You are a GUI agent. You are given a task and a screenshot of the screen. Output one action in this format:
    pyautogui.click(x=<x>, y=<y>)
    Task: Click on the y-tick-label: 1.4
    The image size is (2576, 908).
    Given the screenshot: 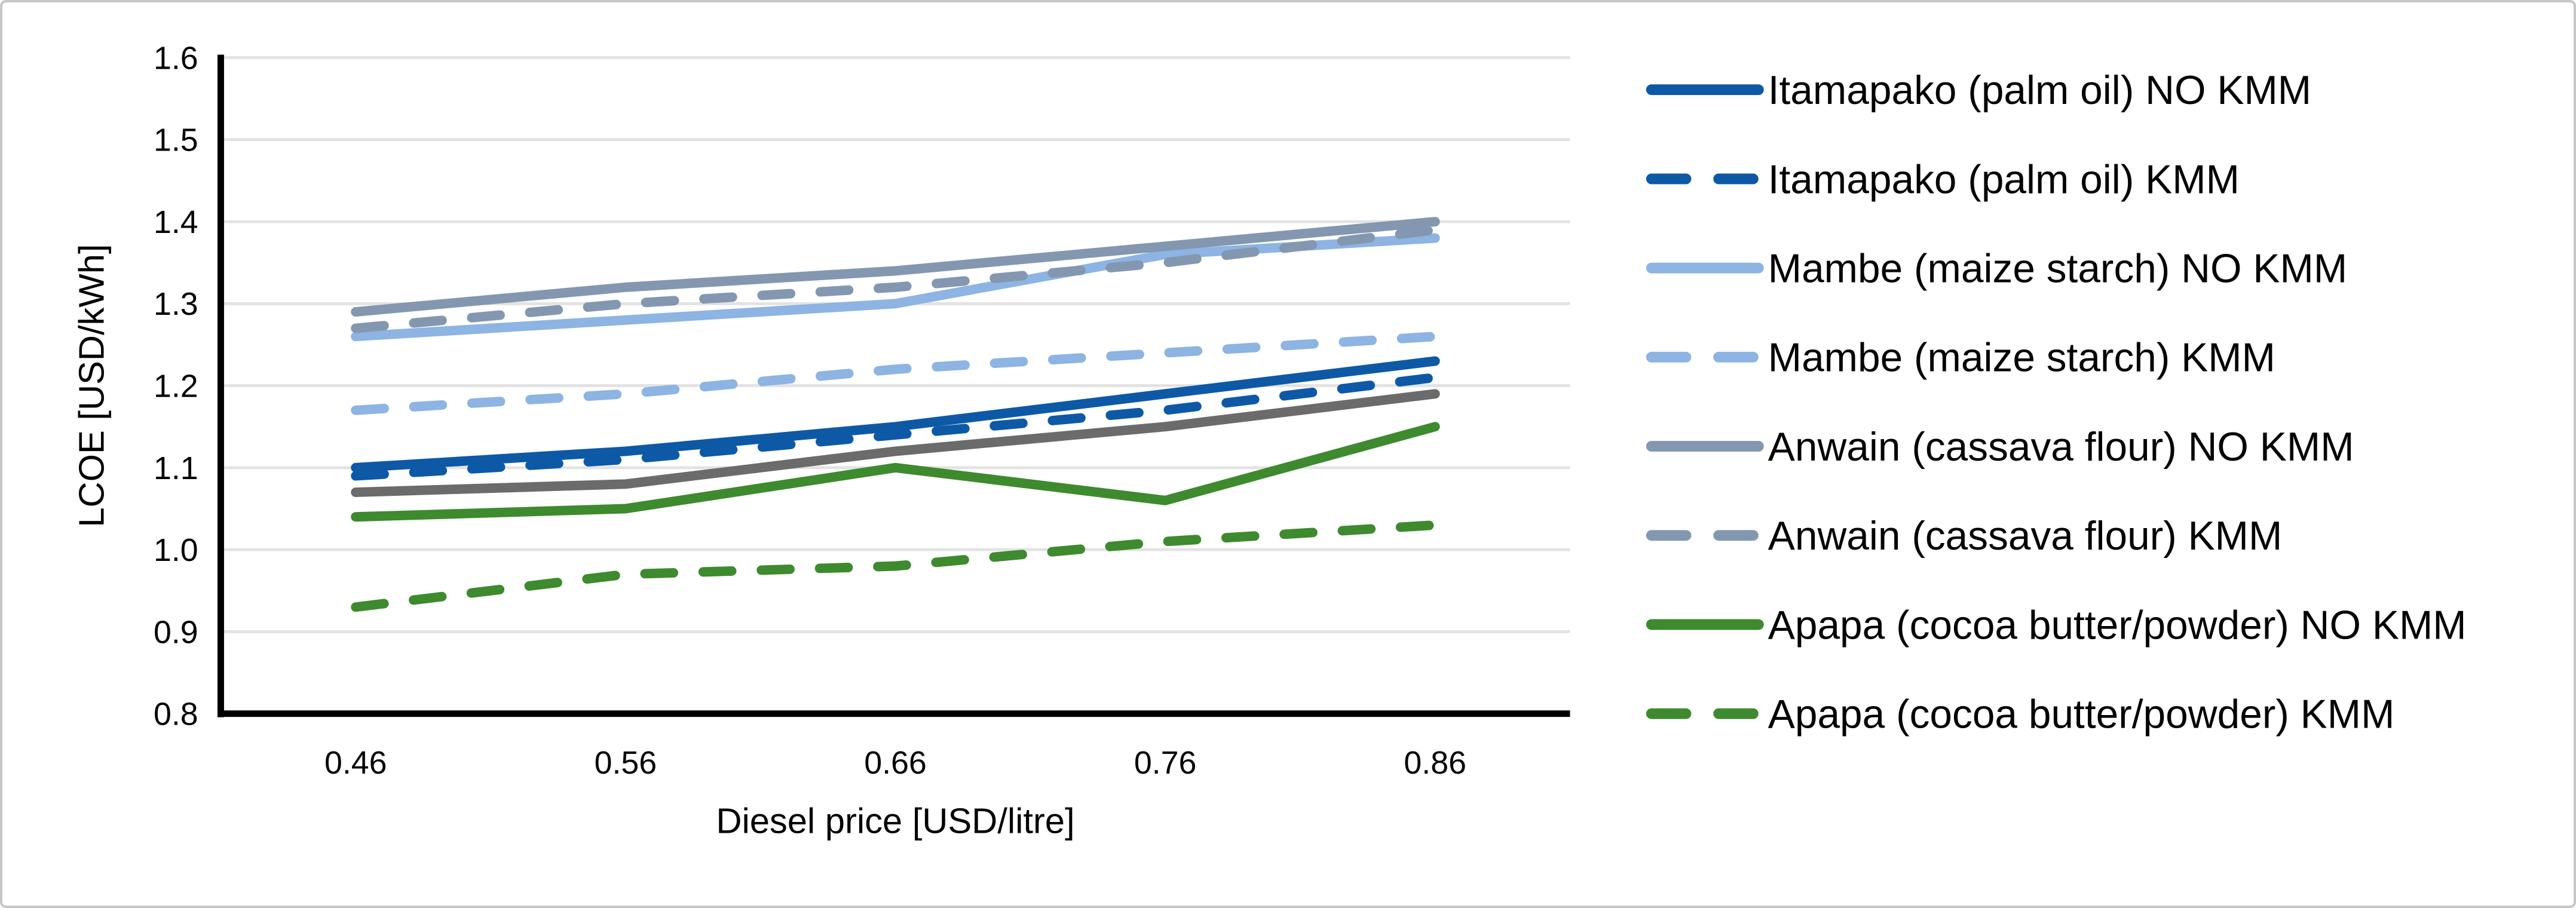 What is the action you would take?
    pyautogui.click(x=176, y=222)
    